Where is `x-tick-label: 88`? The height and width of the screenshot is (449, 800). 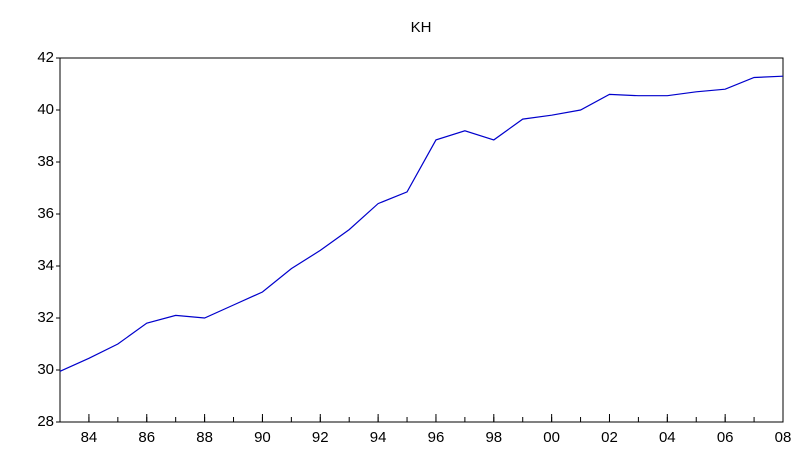 x-tick-label: 88 is located at coordinates (204, 437).